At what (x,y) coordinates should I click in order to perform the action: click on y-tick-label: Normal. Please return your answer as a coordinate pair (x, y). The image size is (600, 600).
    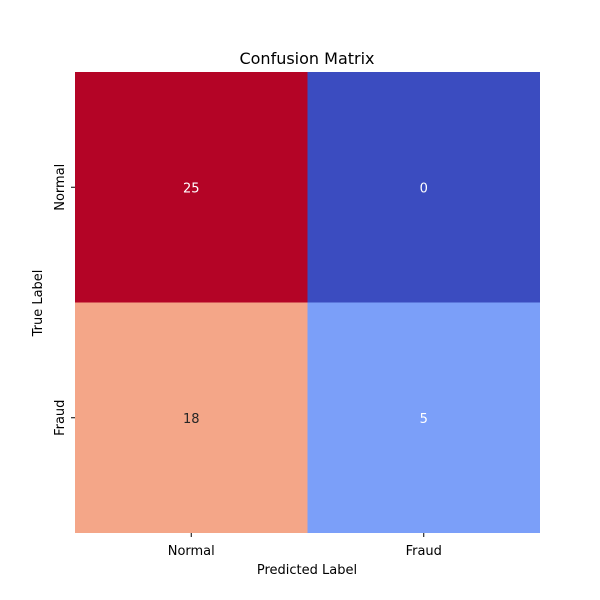
    Looking at the image, I should click on (60, 187).